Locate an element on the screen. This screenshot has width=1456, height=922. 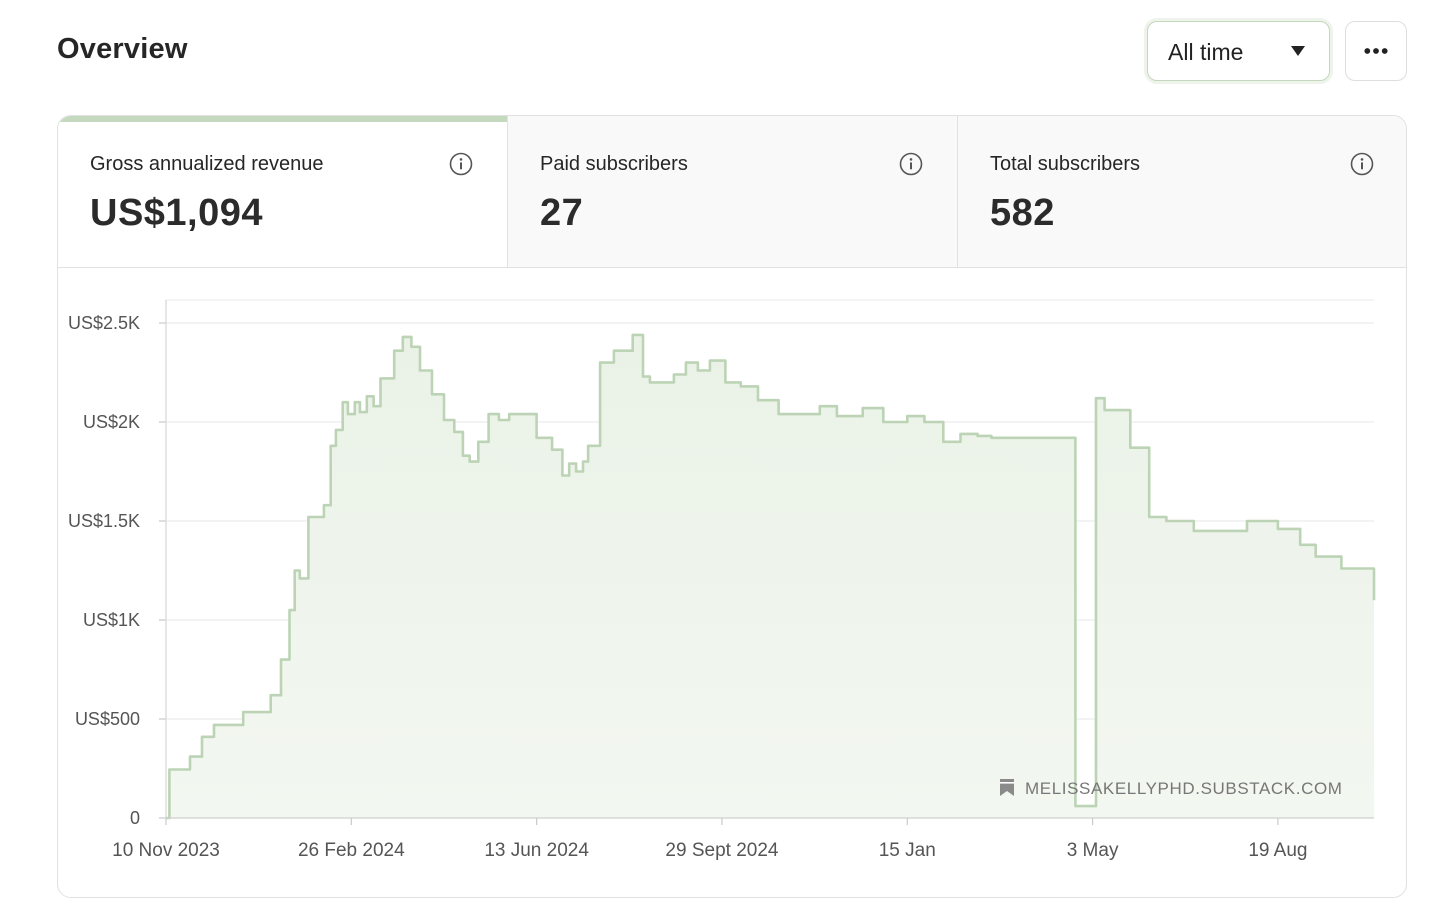
stat-value: 27 is located at coordinates (562, 213).